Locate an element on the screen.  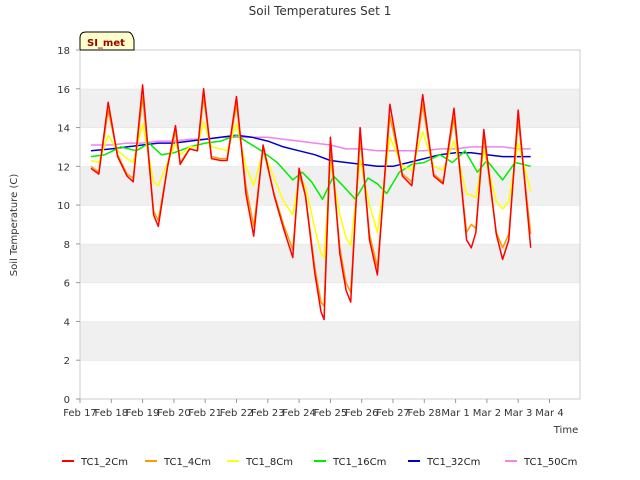
badge-shape is located at coordinates (107, 41).